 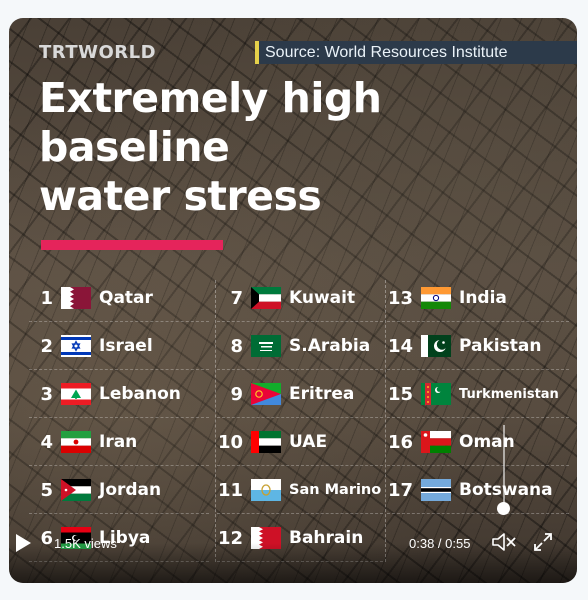 I want to click on list-item: 4 Iran, so click(x=119, y=442).